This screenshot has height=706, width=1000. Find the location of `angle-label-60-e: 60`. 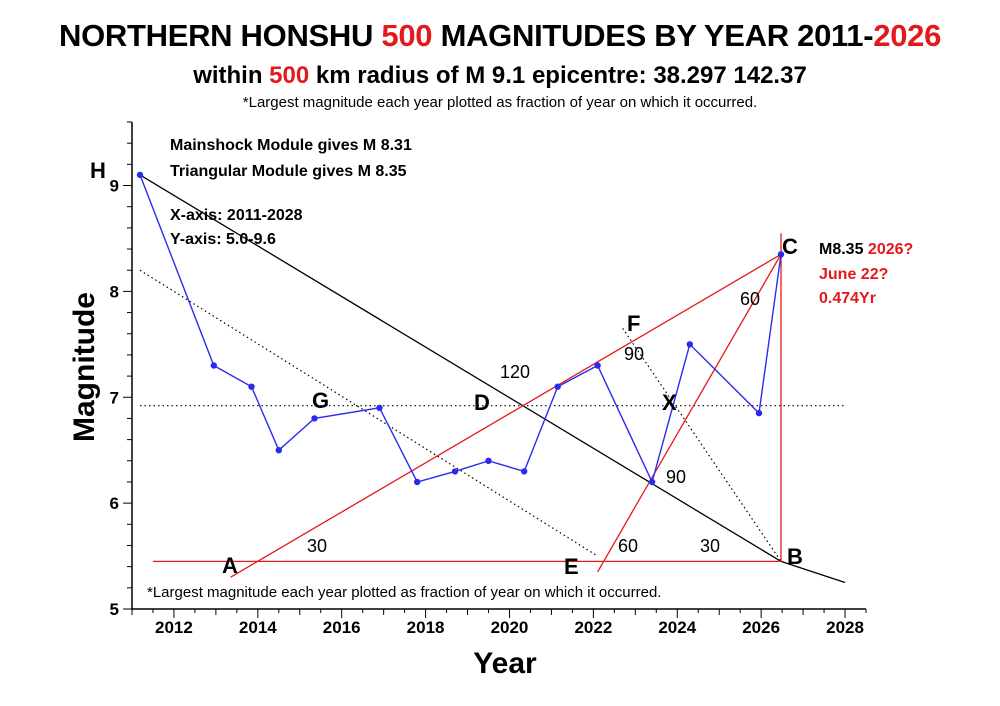

angle-label-60-e: 60 is located at coordinates (628, 546).